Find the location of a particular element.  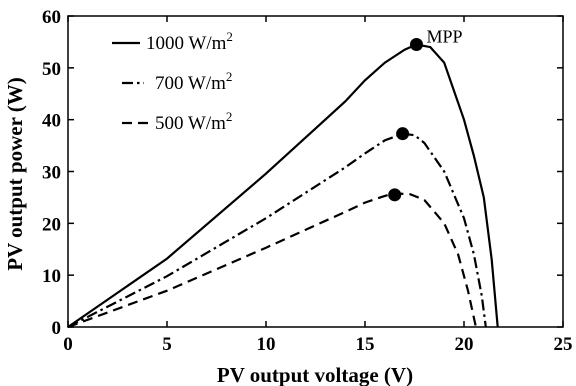

y-tick-label: 50 is located at coordinates (51, 69).